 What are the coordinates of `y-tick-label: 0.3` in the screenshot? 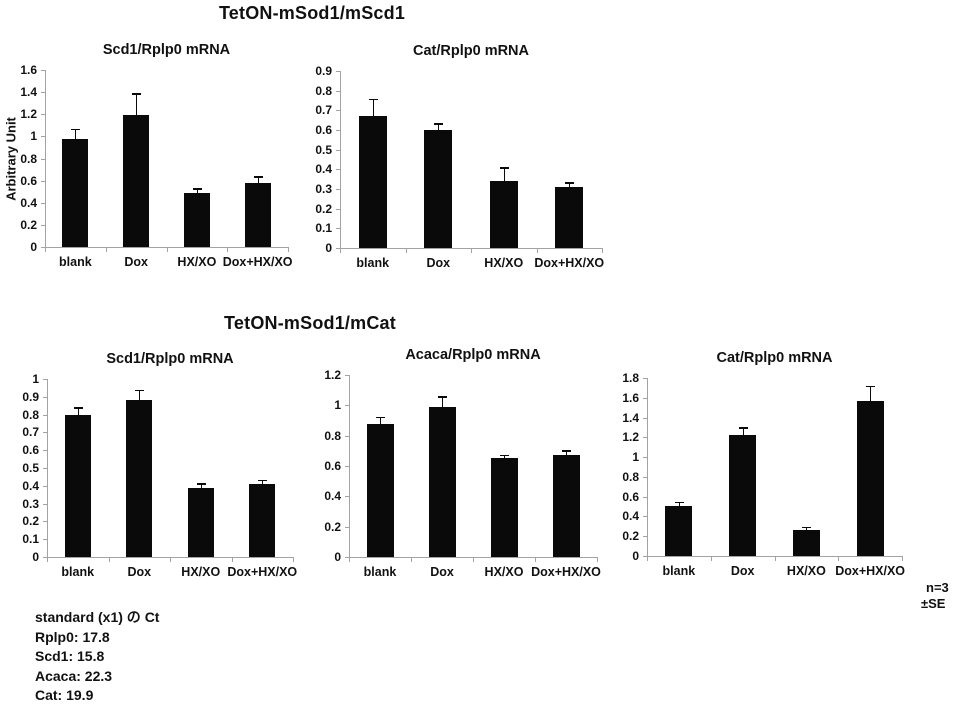 It's located at (323, 189).